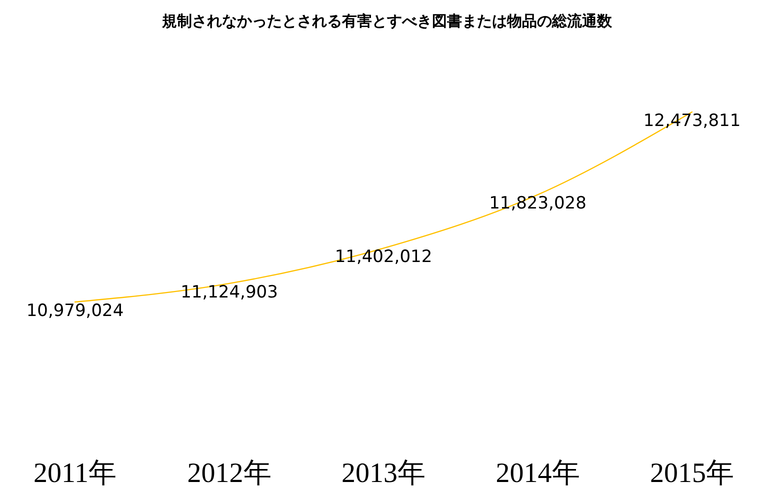 The width and height of the screenshot is (774, 501). Describe the element at coordinates (75, 311) in the screenshot. I see `data-label: 10,979,024` at that location.